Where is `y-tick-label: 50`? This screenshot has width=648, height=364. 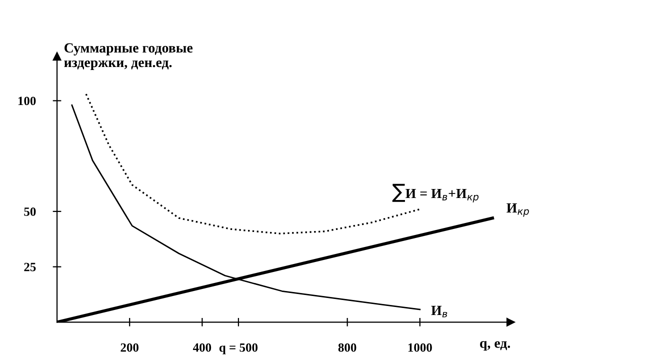 y-tick-label: 50 is located at coordinates (30, 211).